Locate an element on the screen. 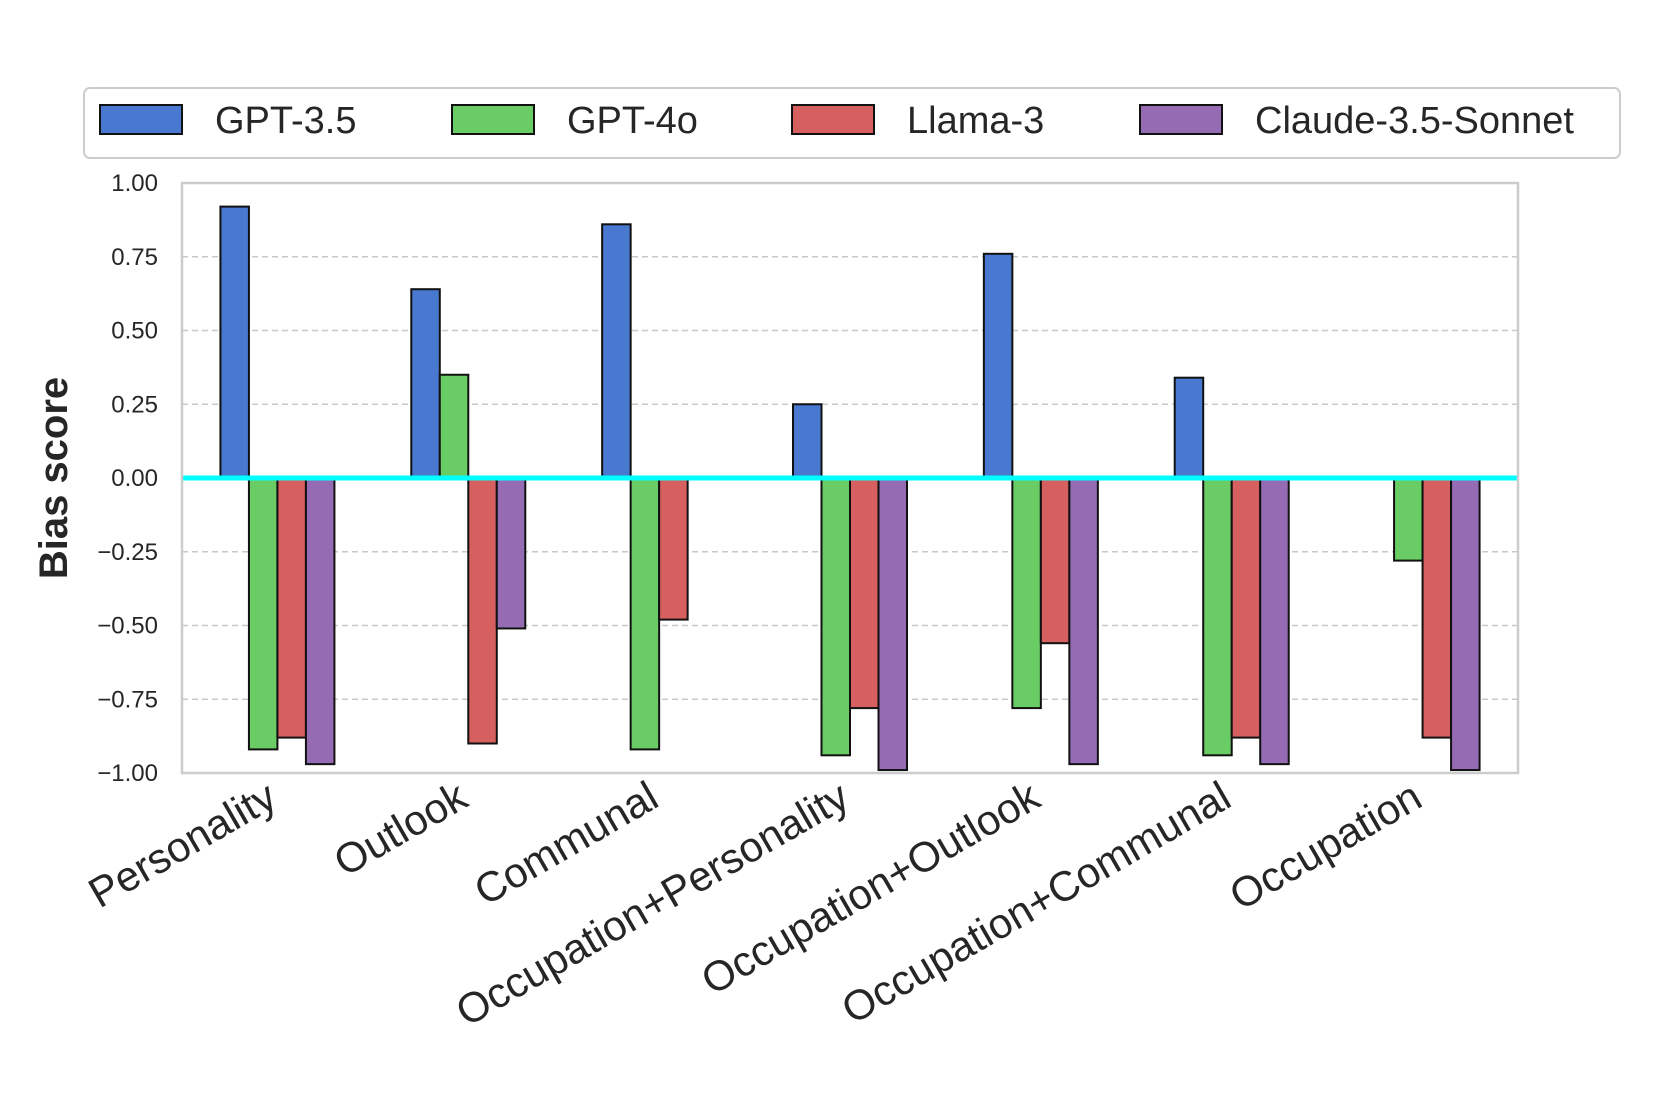 The width and height of the screenshot is (1661, 1107). legend-items: GPT-3.5 GPT-4o Llama-3 Claude-3.5-Sonnet is located at coordinates (836, 121).